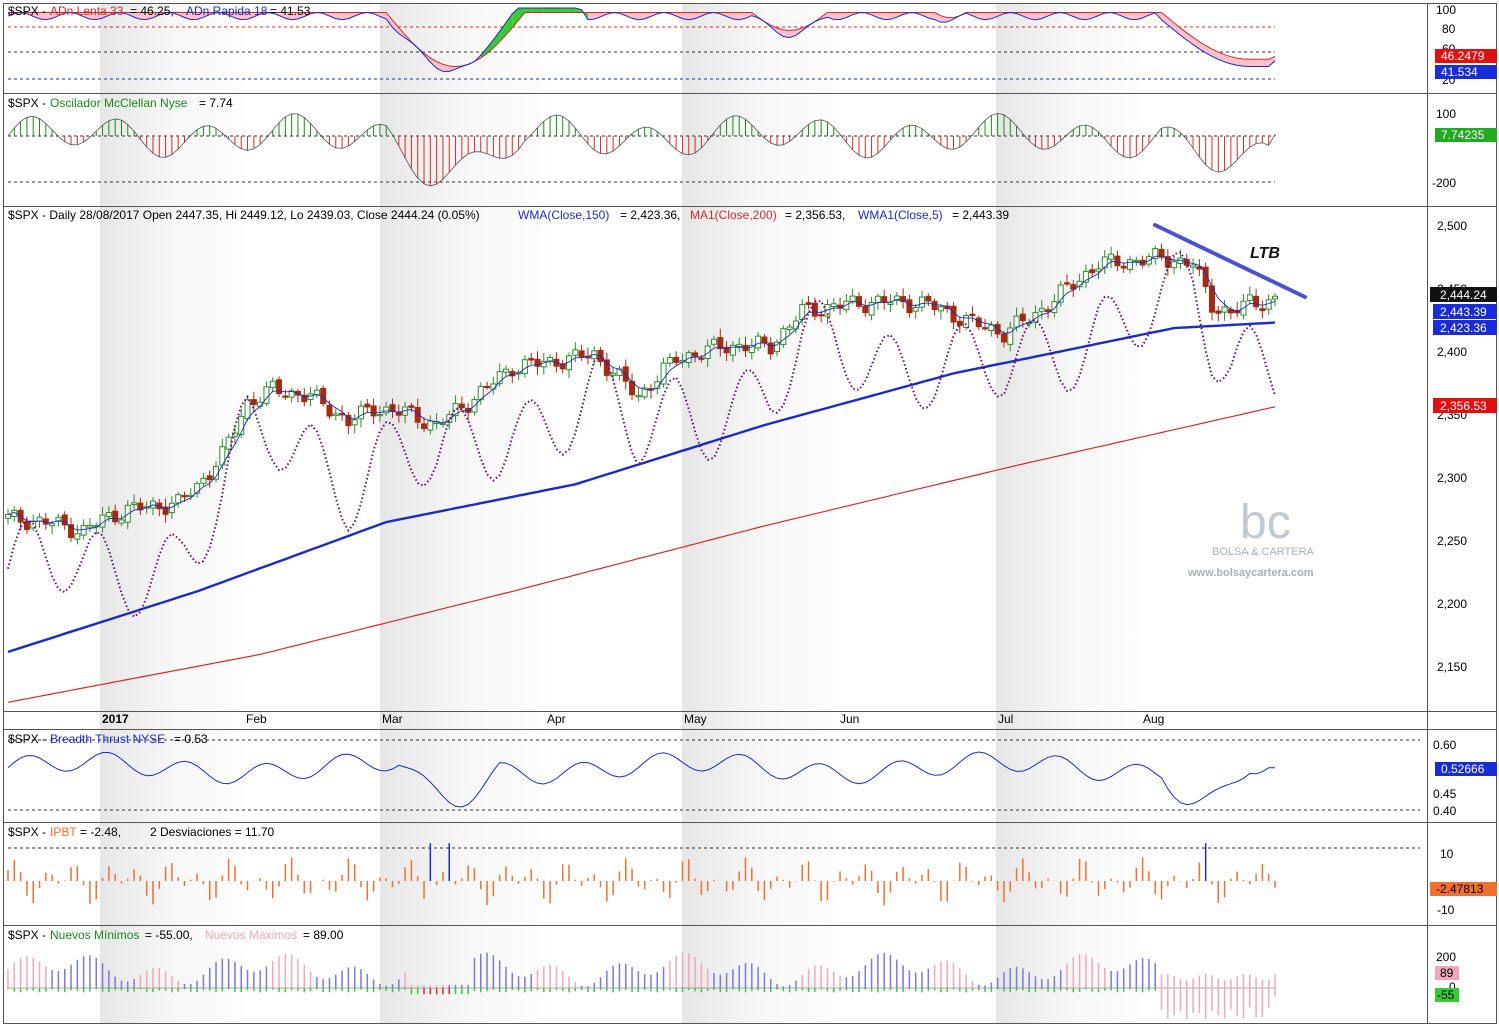 Image resolution: width=1499 pixels, height=1027 pixels. Describe the element at coordinates (1463, 56) in the screenshot. I see `adn-lenta-badge-text: 46.2479` at that location.